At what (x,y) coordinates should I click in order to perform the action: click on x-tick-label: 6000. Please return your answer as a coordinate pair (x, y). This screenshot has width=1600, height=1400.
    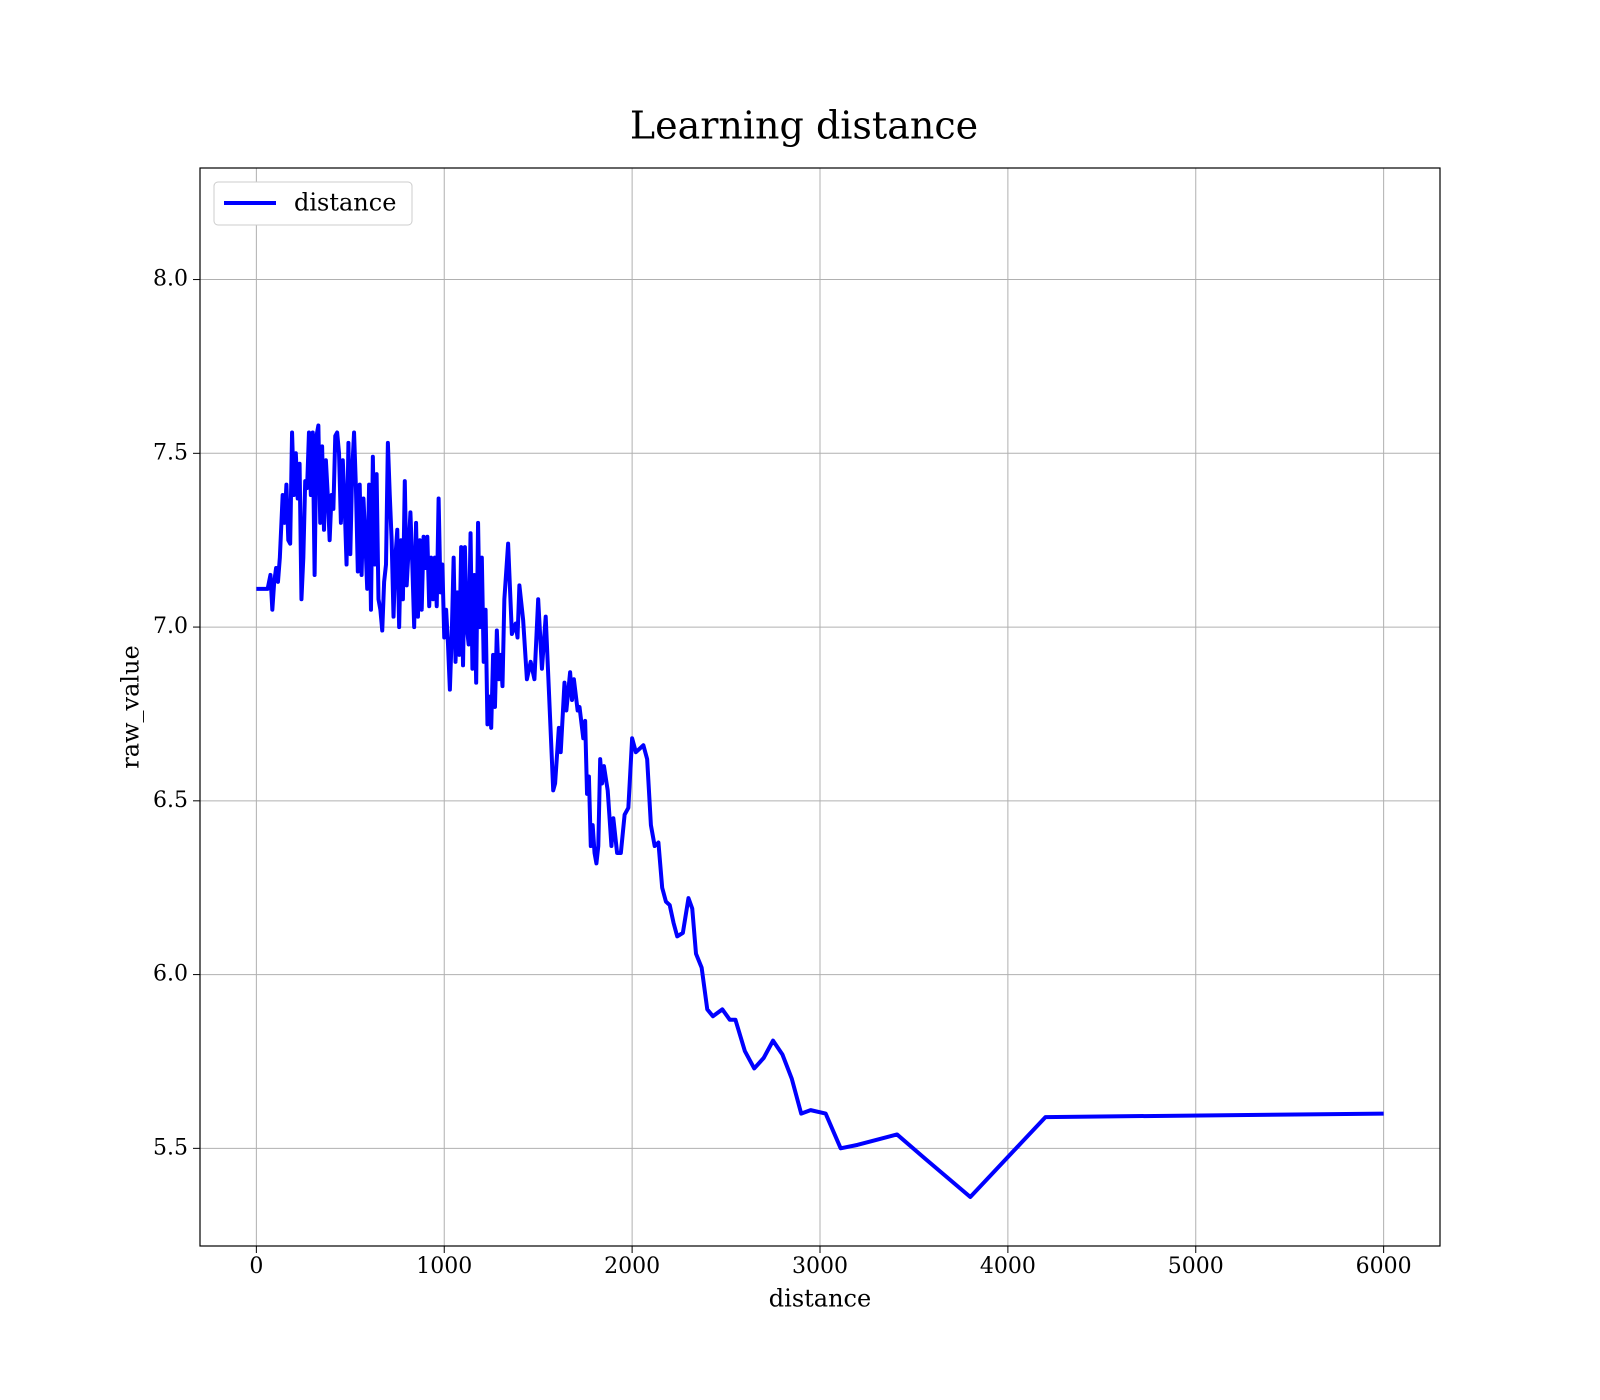
    Looking at the image, I should click on (1384, 1266).